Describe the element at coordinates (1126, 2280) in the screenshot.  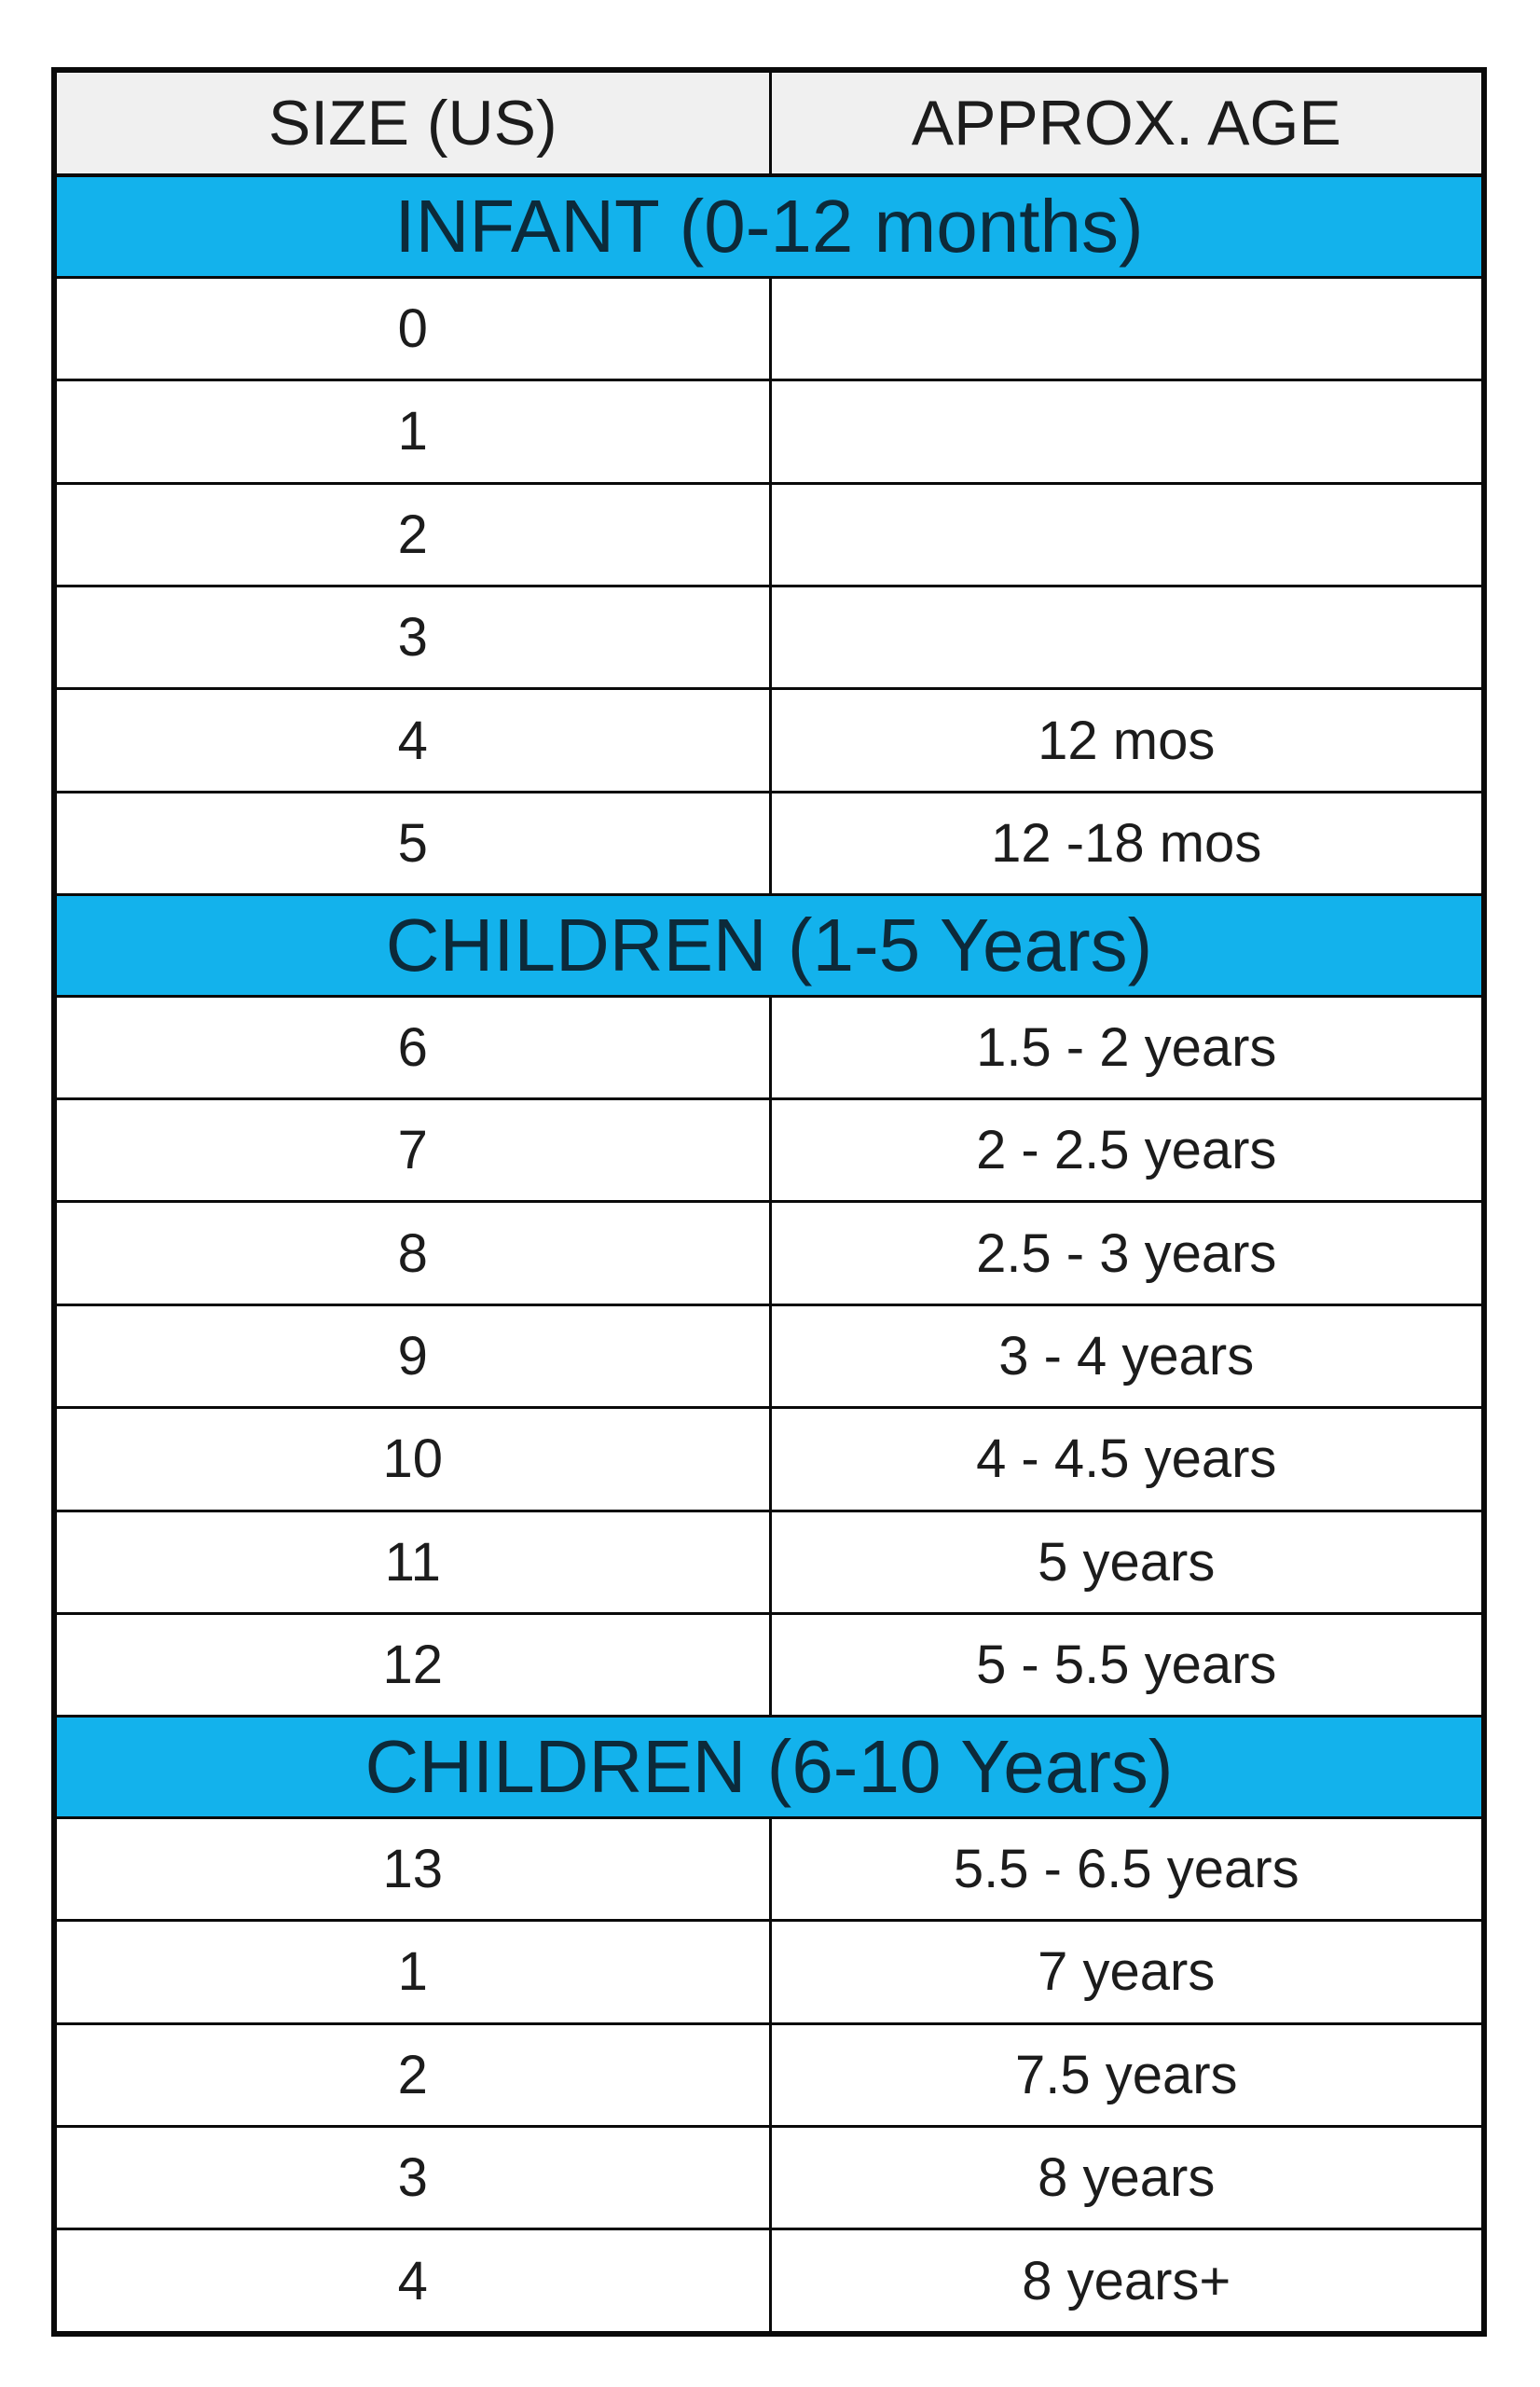
I see `age-cell: 8 years+` at that location.